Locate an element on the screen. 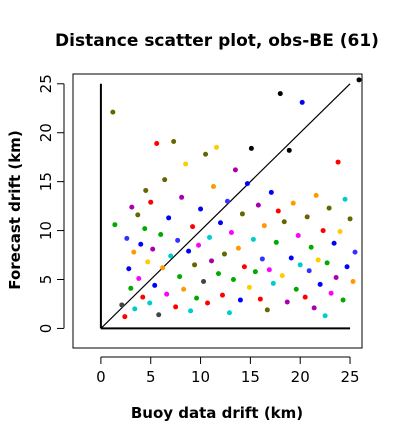 The image size is (400, 444). x-tick-label: 5 is located at coordinates (151, 377).